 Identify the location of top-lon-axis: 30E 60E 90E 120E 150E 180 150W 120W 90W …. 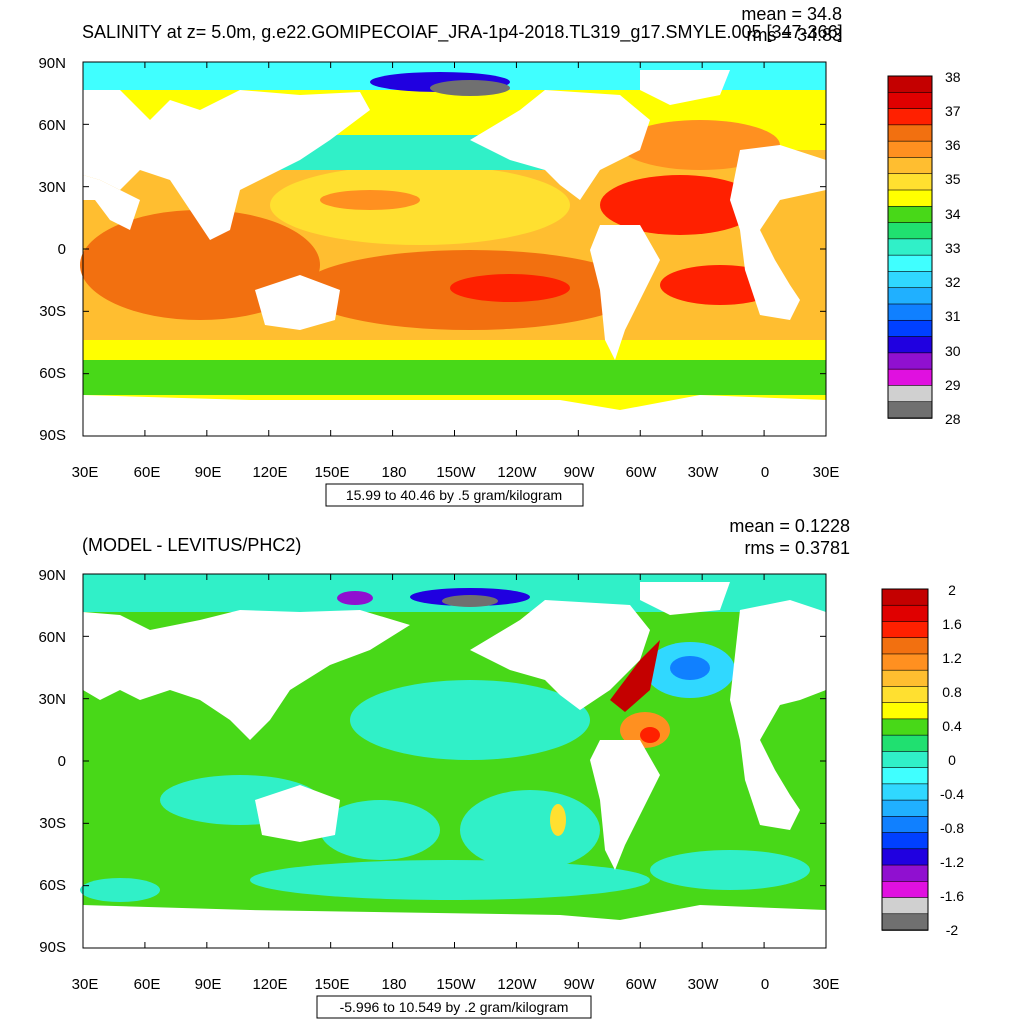
(456, 472).